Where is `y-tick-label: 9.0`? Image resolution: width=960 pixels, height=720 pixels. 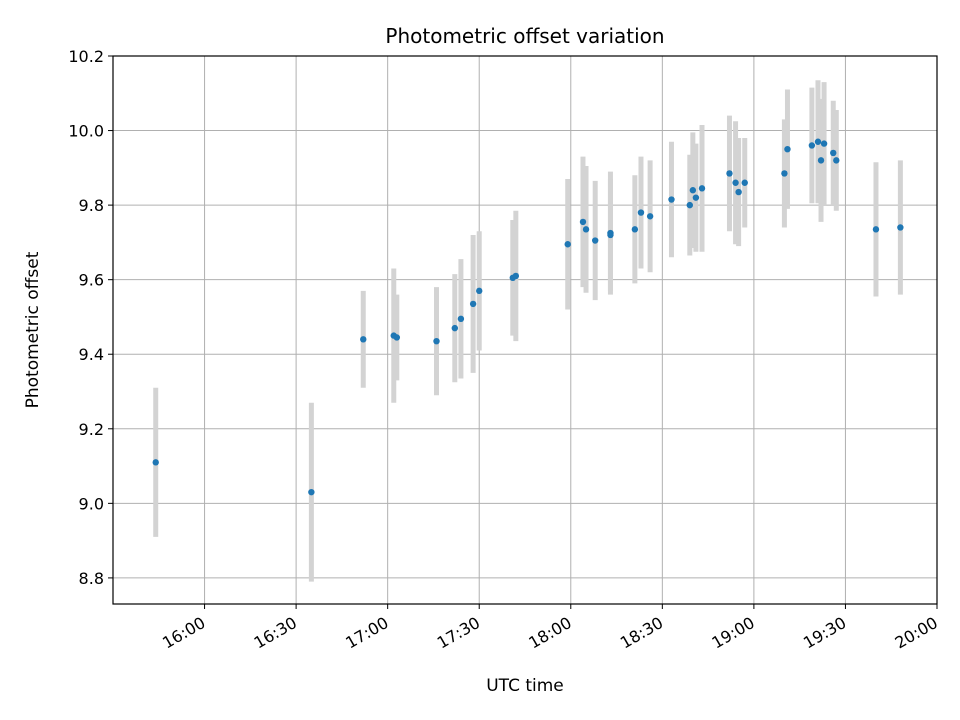
y-tick-label: 9.0 is located at coordinates (91, 503).